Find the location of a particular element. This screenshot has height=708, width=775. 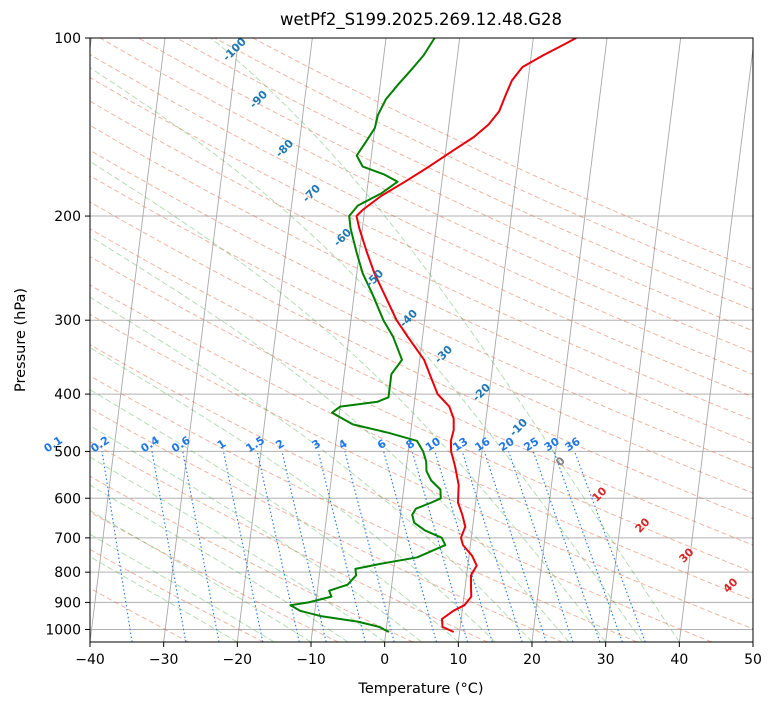

y-tick-label: 600 is located at coordinates (67, 499).